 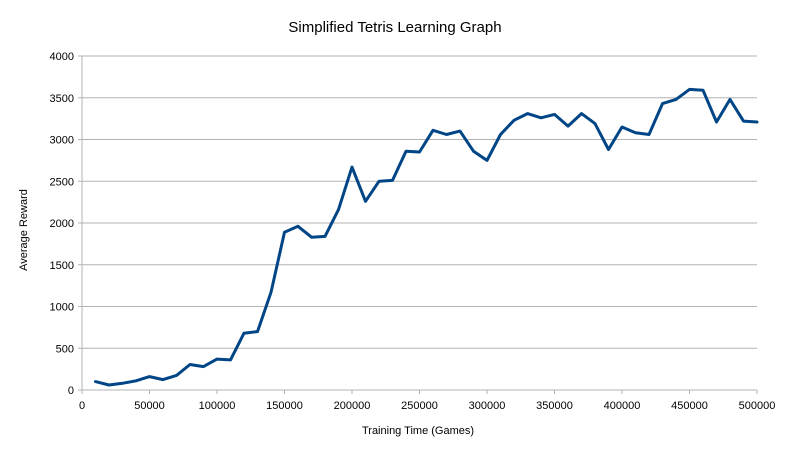 I want to click on x-tick-label: 350000, so click(x=554, y=406).